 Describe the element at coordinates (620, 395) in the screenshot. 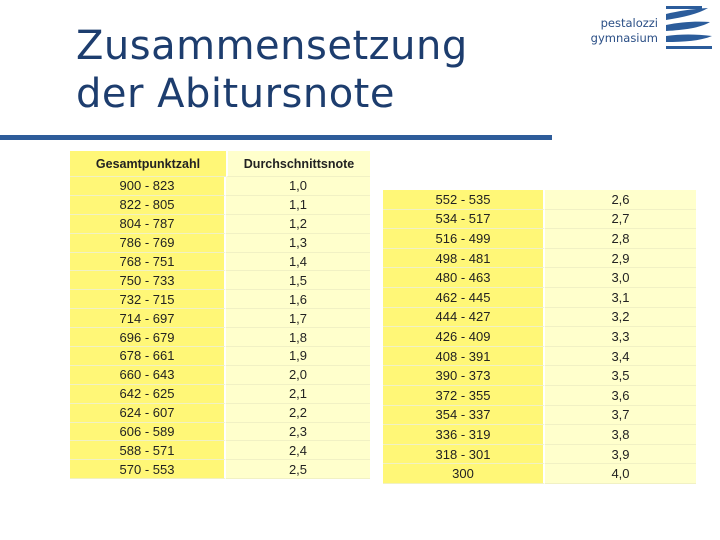

I see `grade-cell: 3,6` at that location.